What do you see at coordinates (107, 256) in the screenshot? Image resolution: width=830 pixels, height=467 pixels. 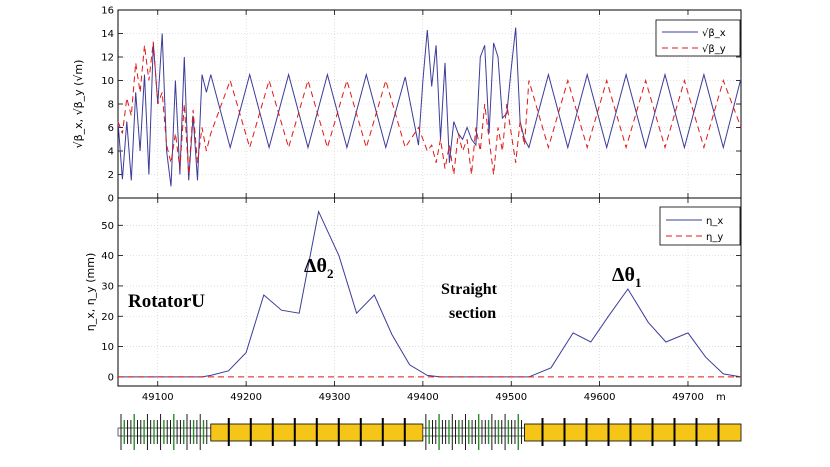 I see `y-tick-label: 40` at bounding box center [107, 256].